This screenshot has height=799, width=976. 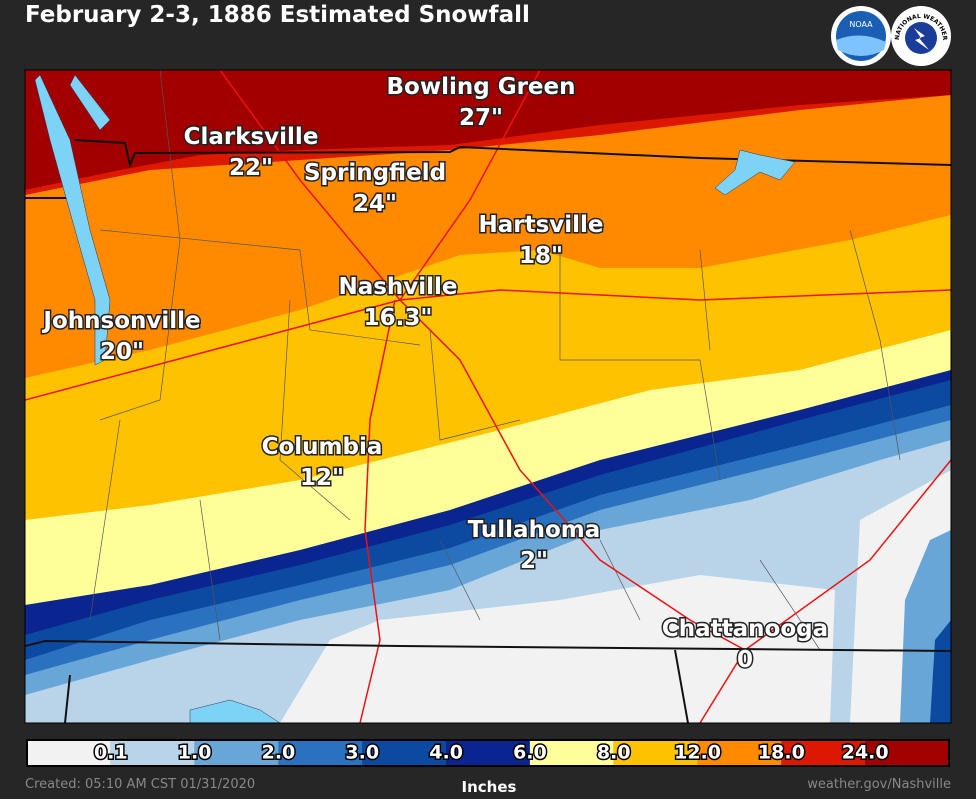 I want to click on city-amount: 12", so click(x=322, y=478).